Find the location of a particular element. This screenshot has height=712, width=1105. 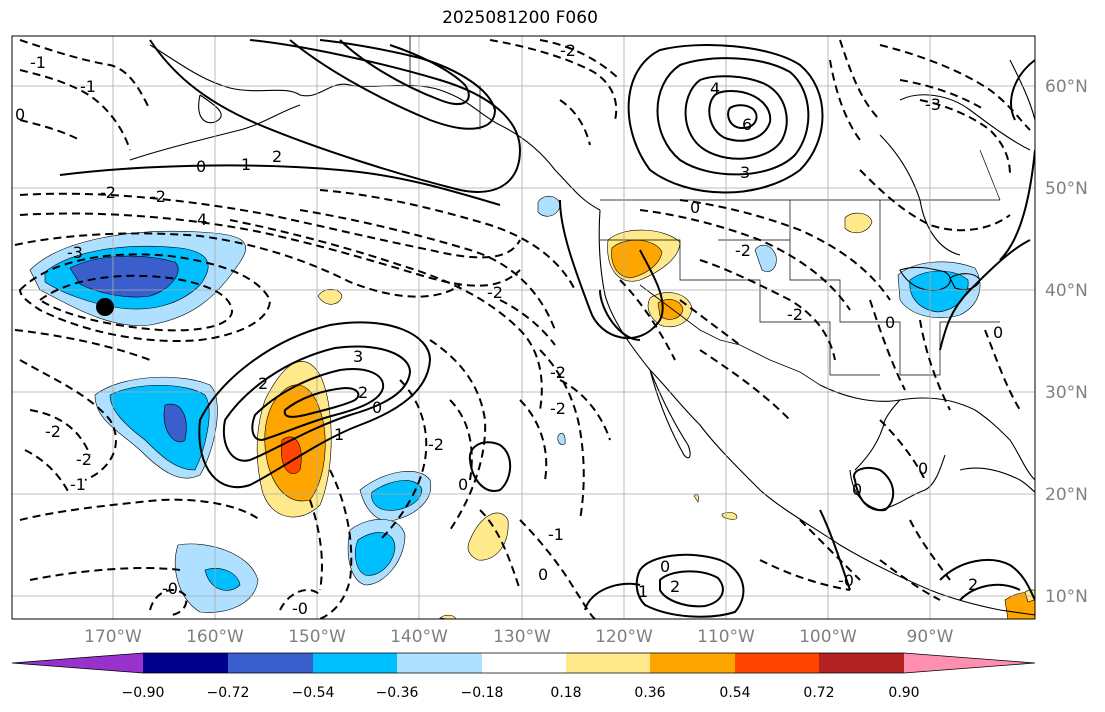

colorbar-tick: −0.54 is located at coordinates (313, 693).